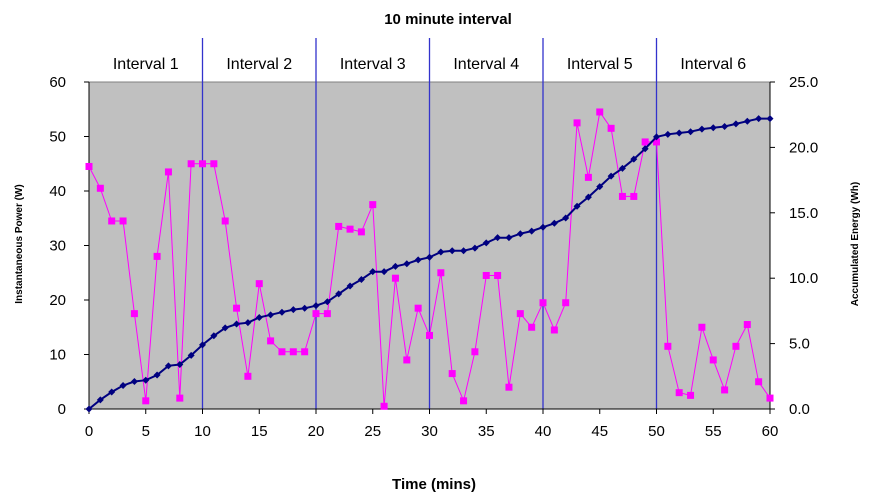 The height and width of the screenshot is (498, 880). Describe the element at coordinates (803, 213) in the screenshot. I see `y-right-tick-label: 15.0` at that location.